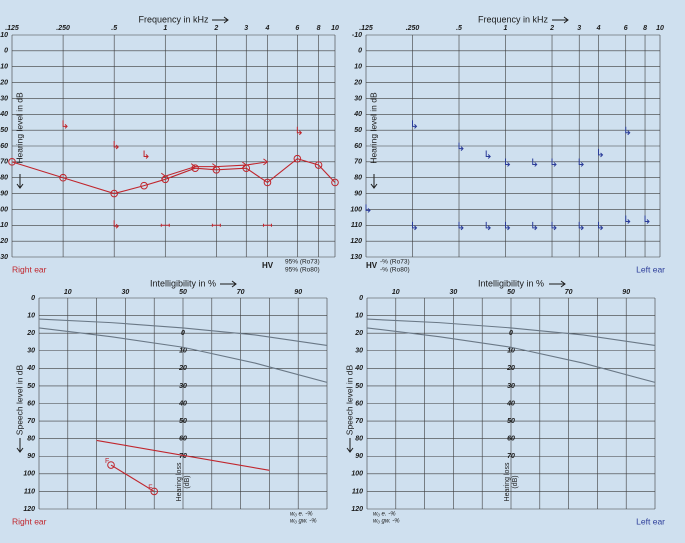  What do you see at coordinates (182, 368) in the screenshot?
I see `hearing-loss-label: 20` at bounding box center [182, 368].